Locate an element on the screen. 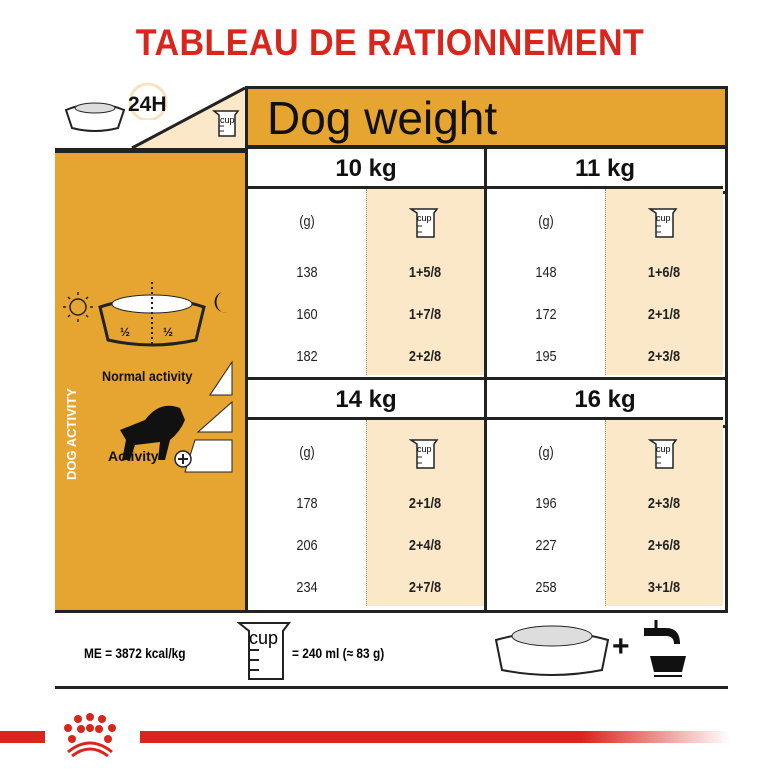 Image resolution: width=780 pixels, height=780 pixels. activity-panel is located at coordinates (150, 380).